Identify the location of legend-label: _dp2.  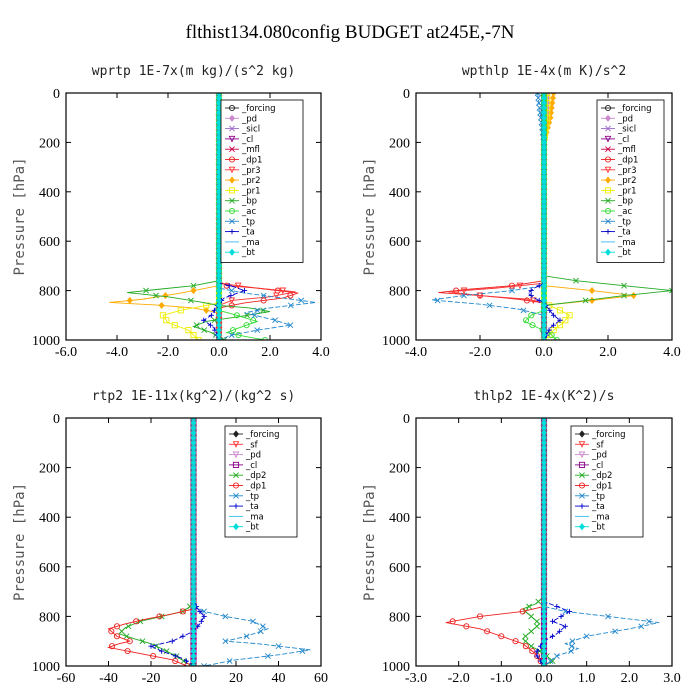
(255, 476).